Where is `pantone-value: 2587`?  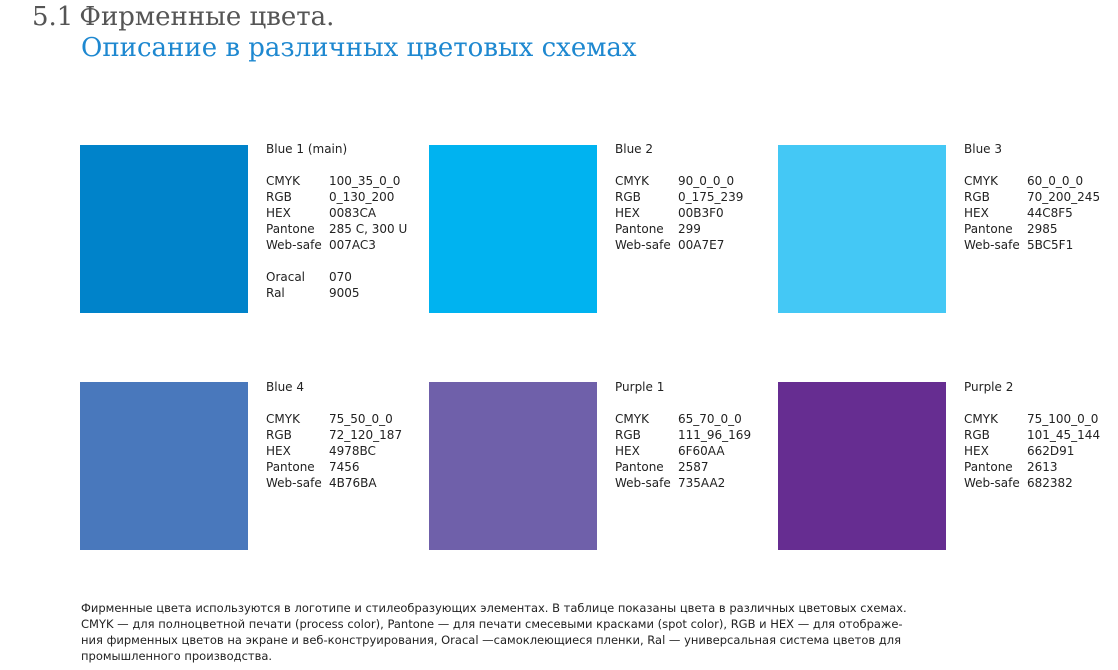 pantone-value: 2587 is located at coordinates (693, 467).